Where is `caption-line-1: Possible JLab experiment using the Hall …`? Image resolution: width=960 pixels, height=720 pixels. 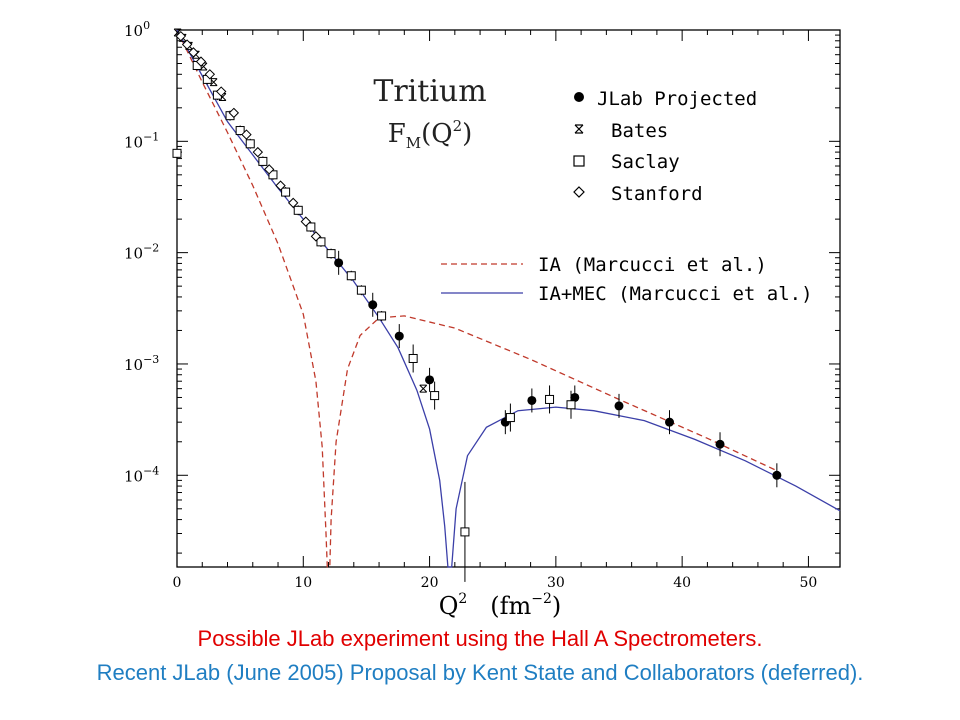
caption-line-1: Possible JLab experiment using the Hall … is located at coordinates (480, 638).